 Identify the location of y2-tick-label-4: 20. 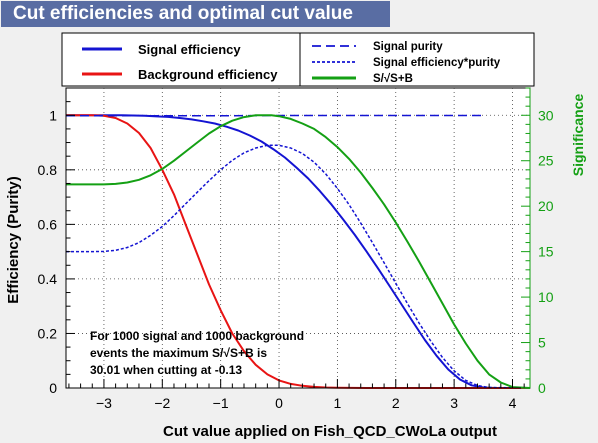
(546, 206).